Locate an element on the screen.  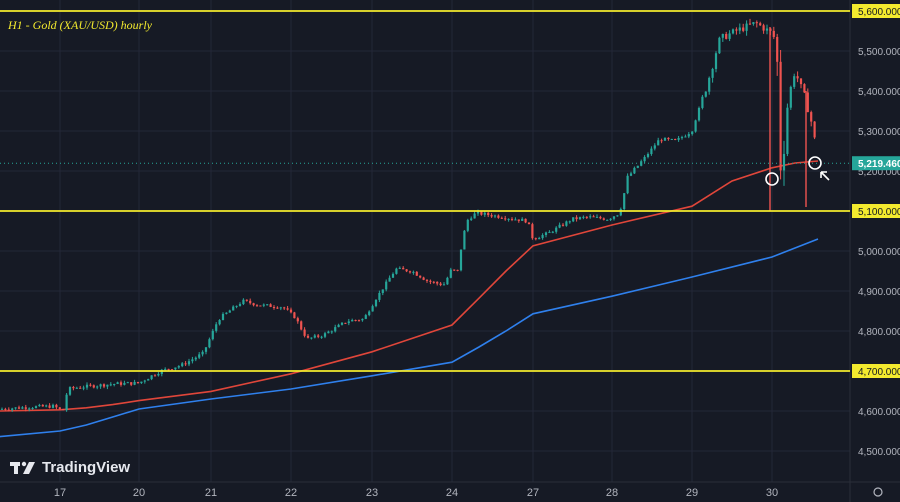
last-price-box is located at coordinates (876, 163).